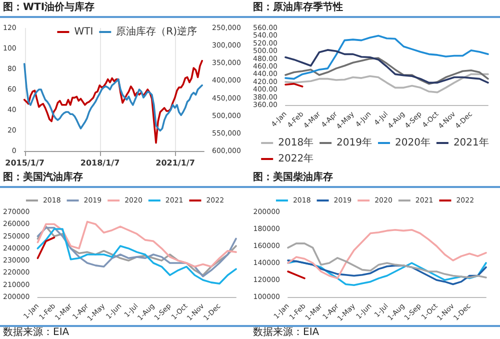  Describe the element at coordinates (84, 32) in the screenshot. I see `legend-label: WTI` at that location.